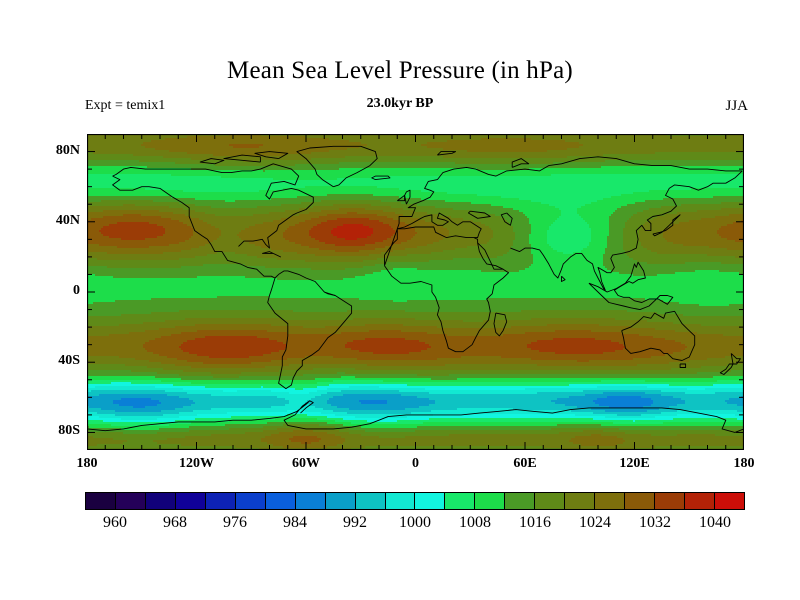 Image resolution: width=800 pixels, height=600 pixels. Describe the element at coordinates (67, 150) in the screenshot. I see `y-tick-label: 80N` at that location.